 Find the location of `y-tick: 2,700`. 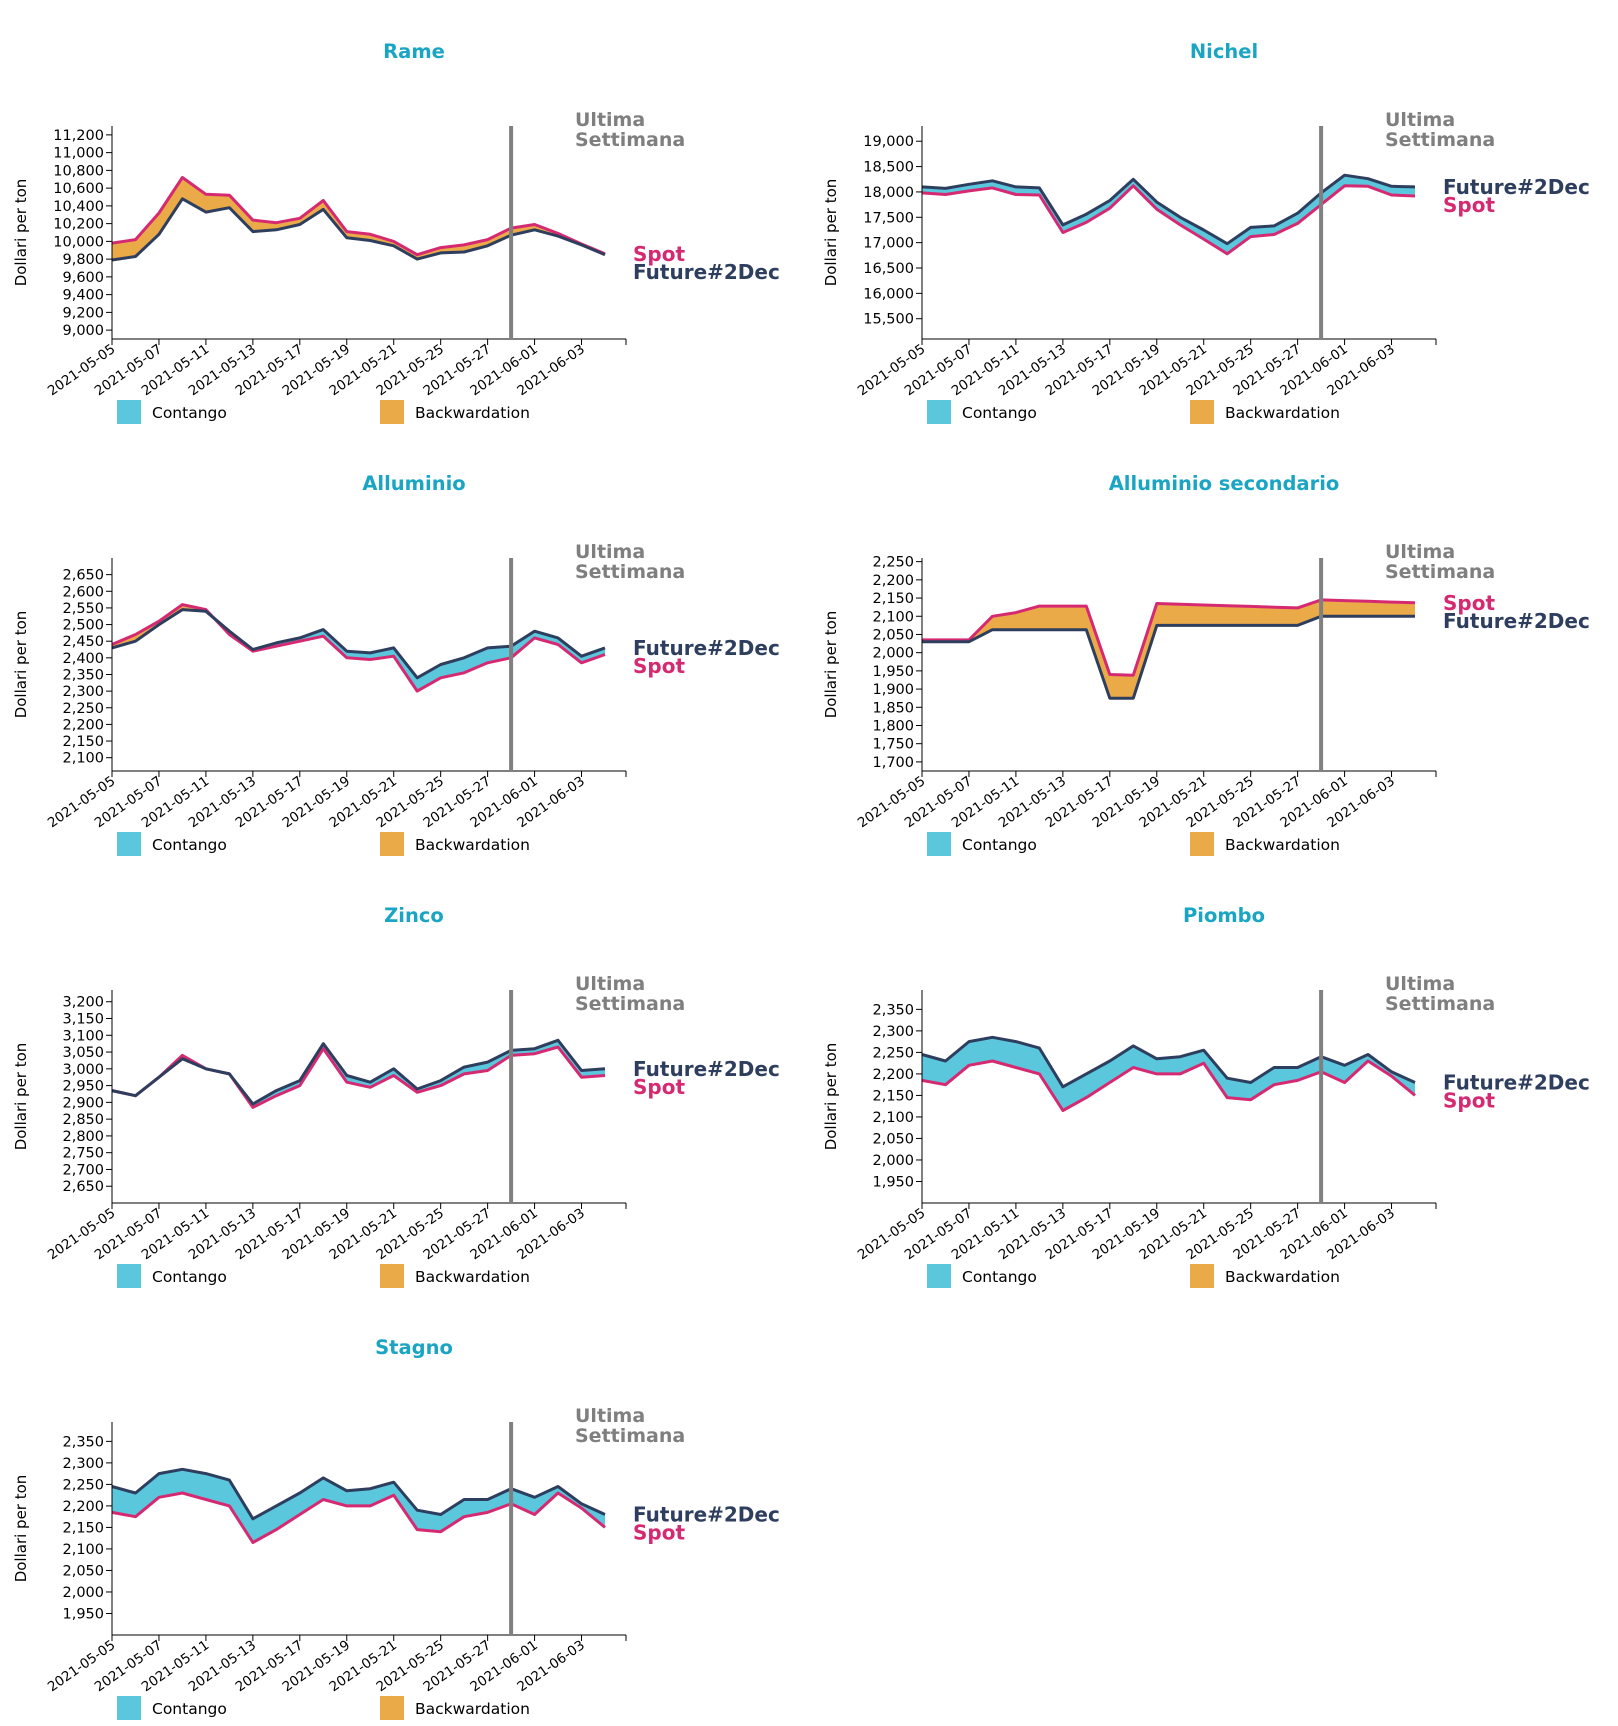

y-tick: 2,700 is located at coordinates (87, 1170).